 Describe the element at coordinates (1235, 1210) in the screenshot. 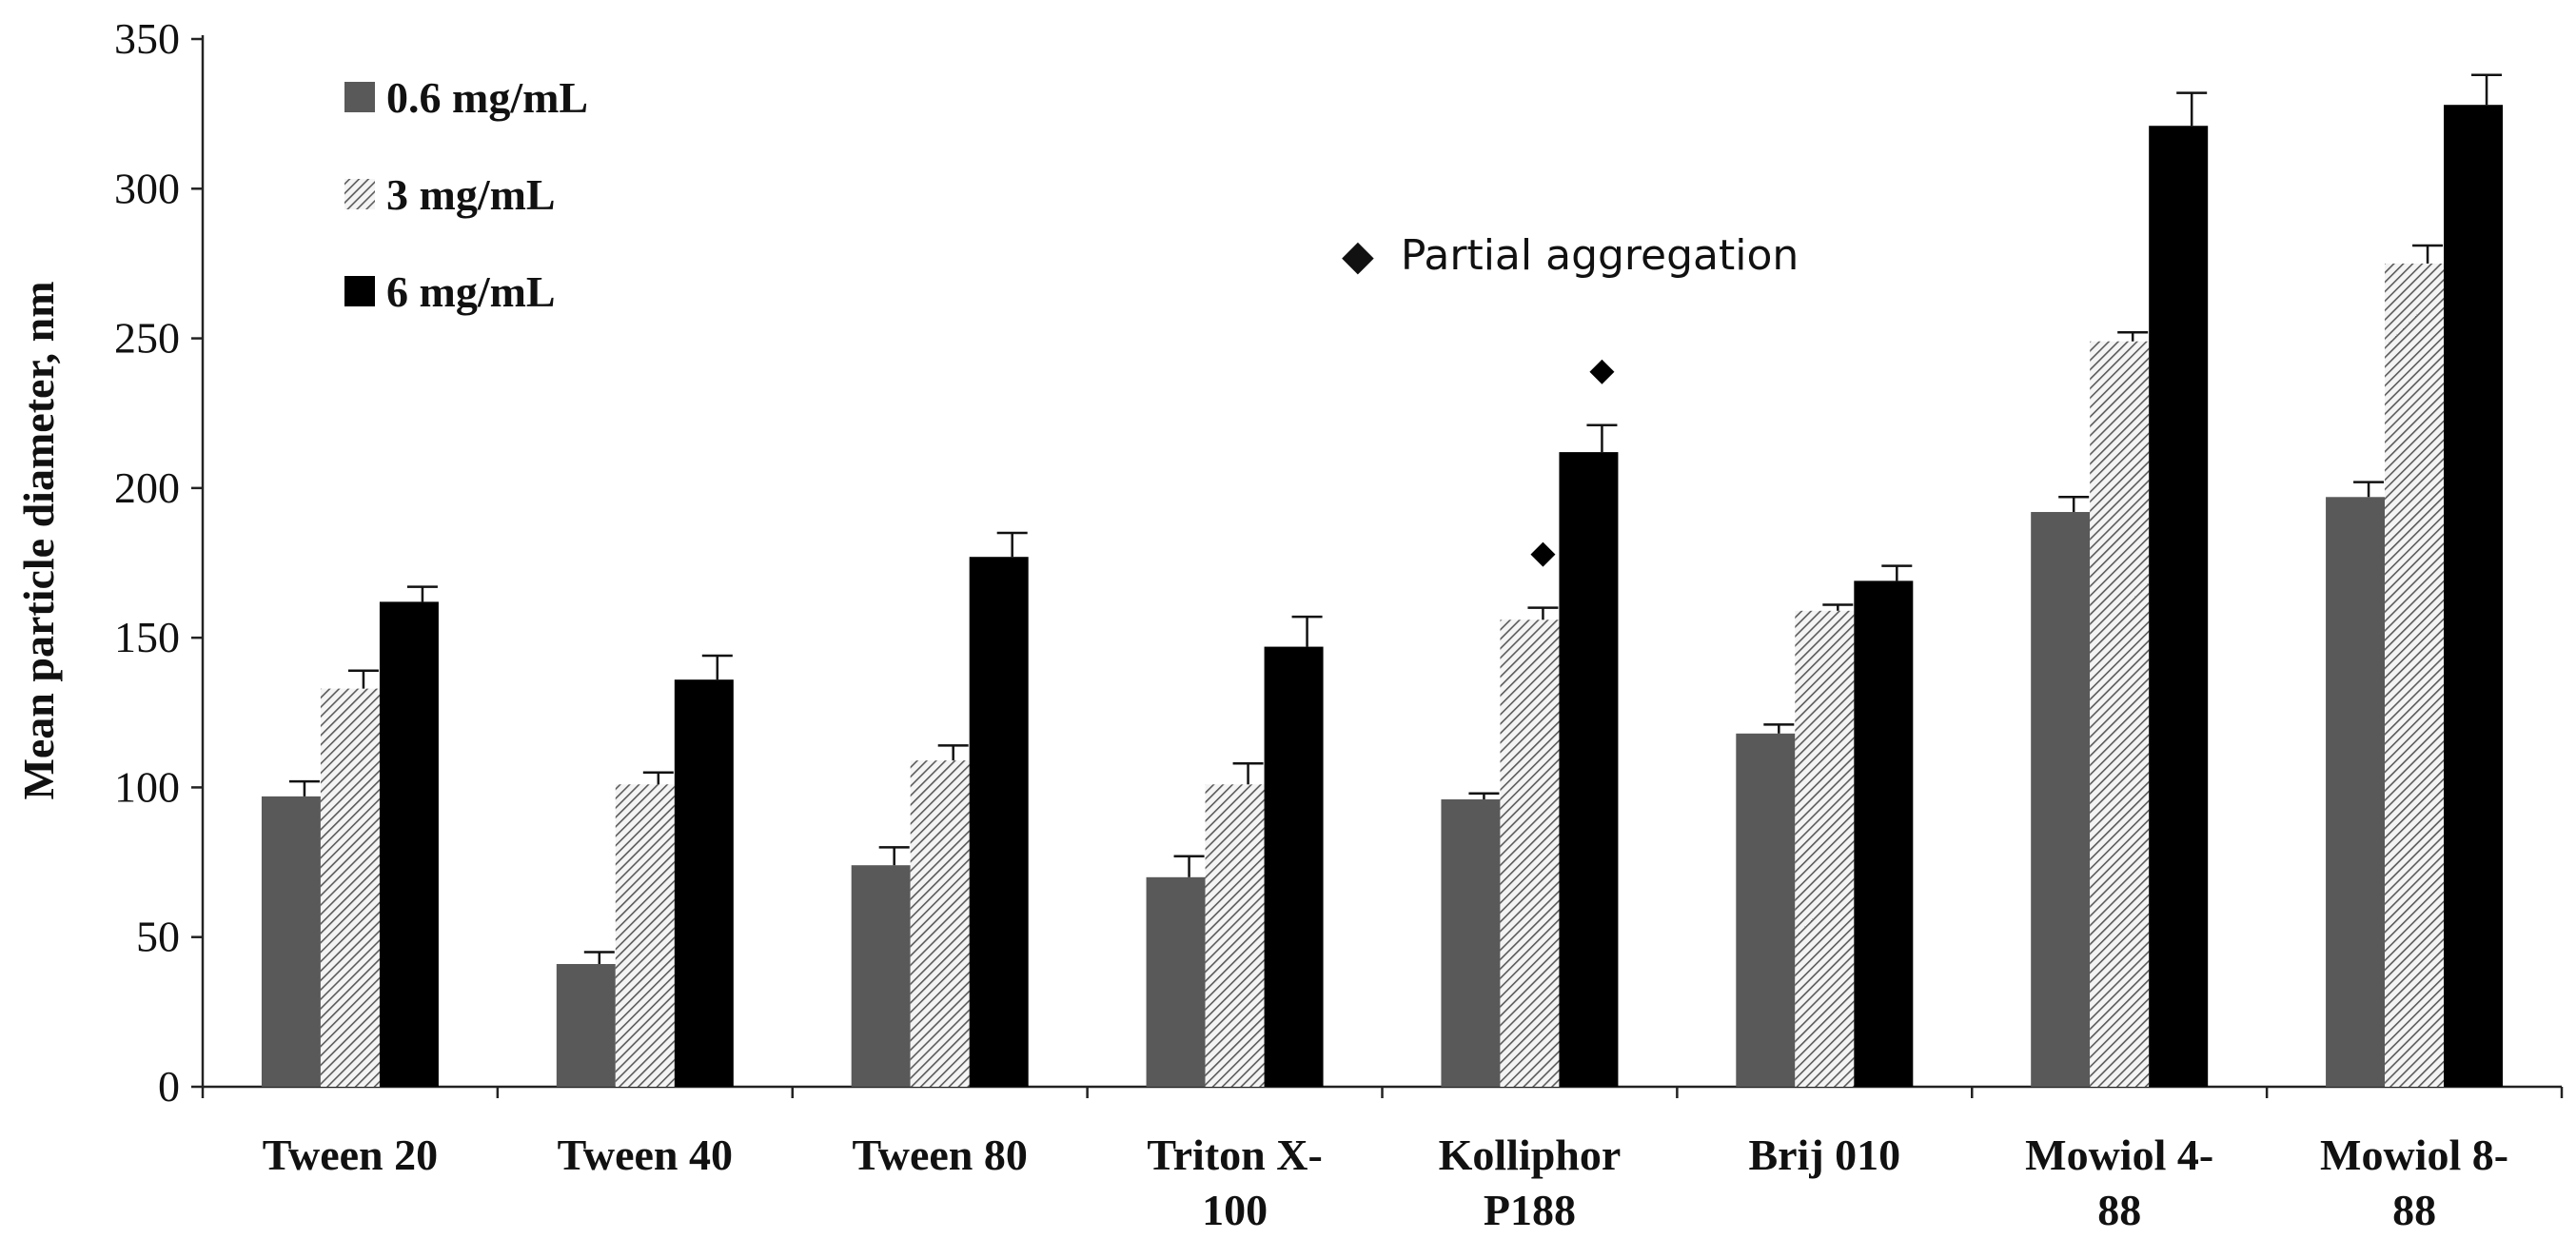

I see `category-label: 100` at that location.